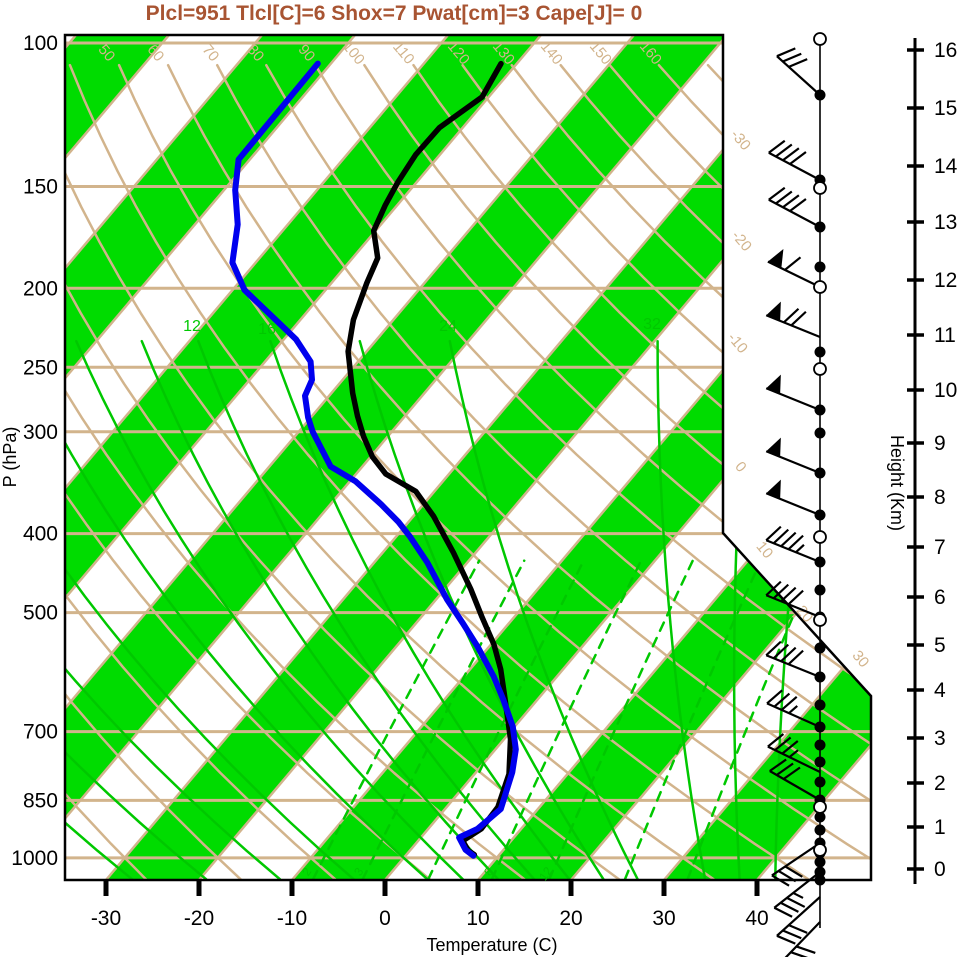 The height and width of the screenshot is (957, 961). Describe the element at coordinates (940, 690) in the screenshot. I see `svg-text: 4` at that location.